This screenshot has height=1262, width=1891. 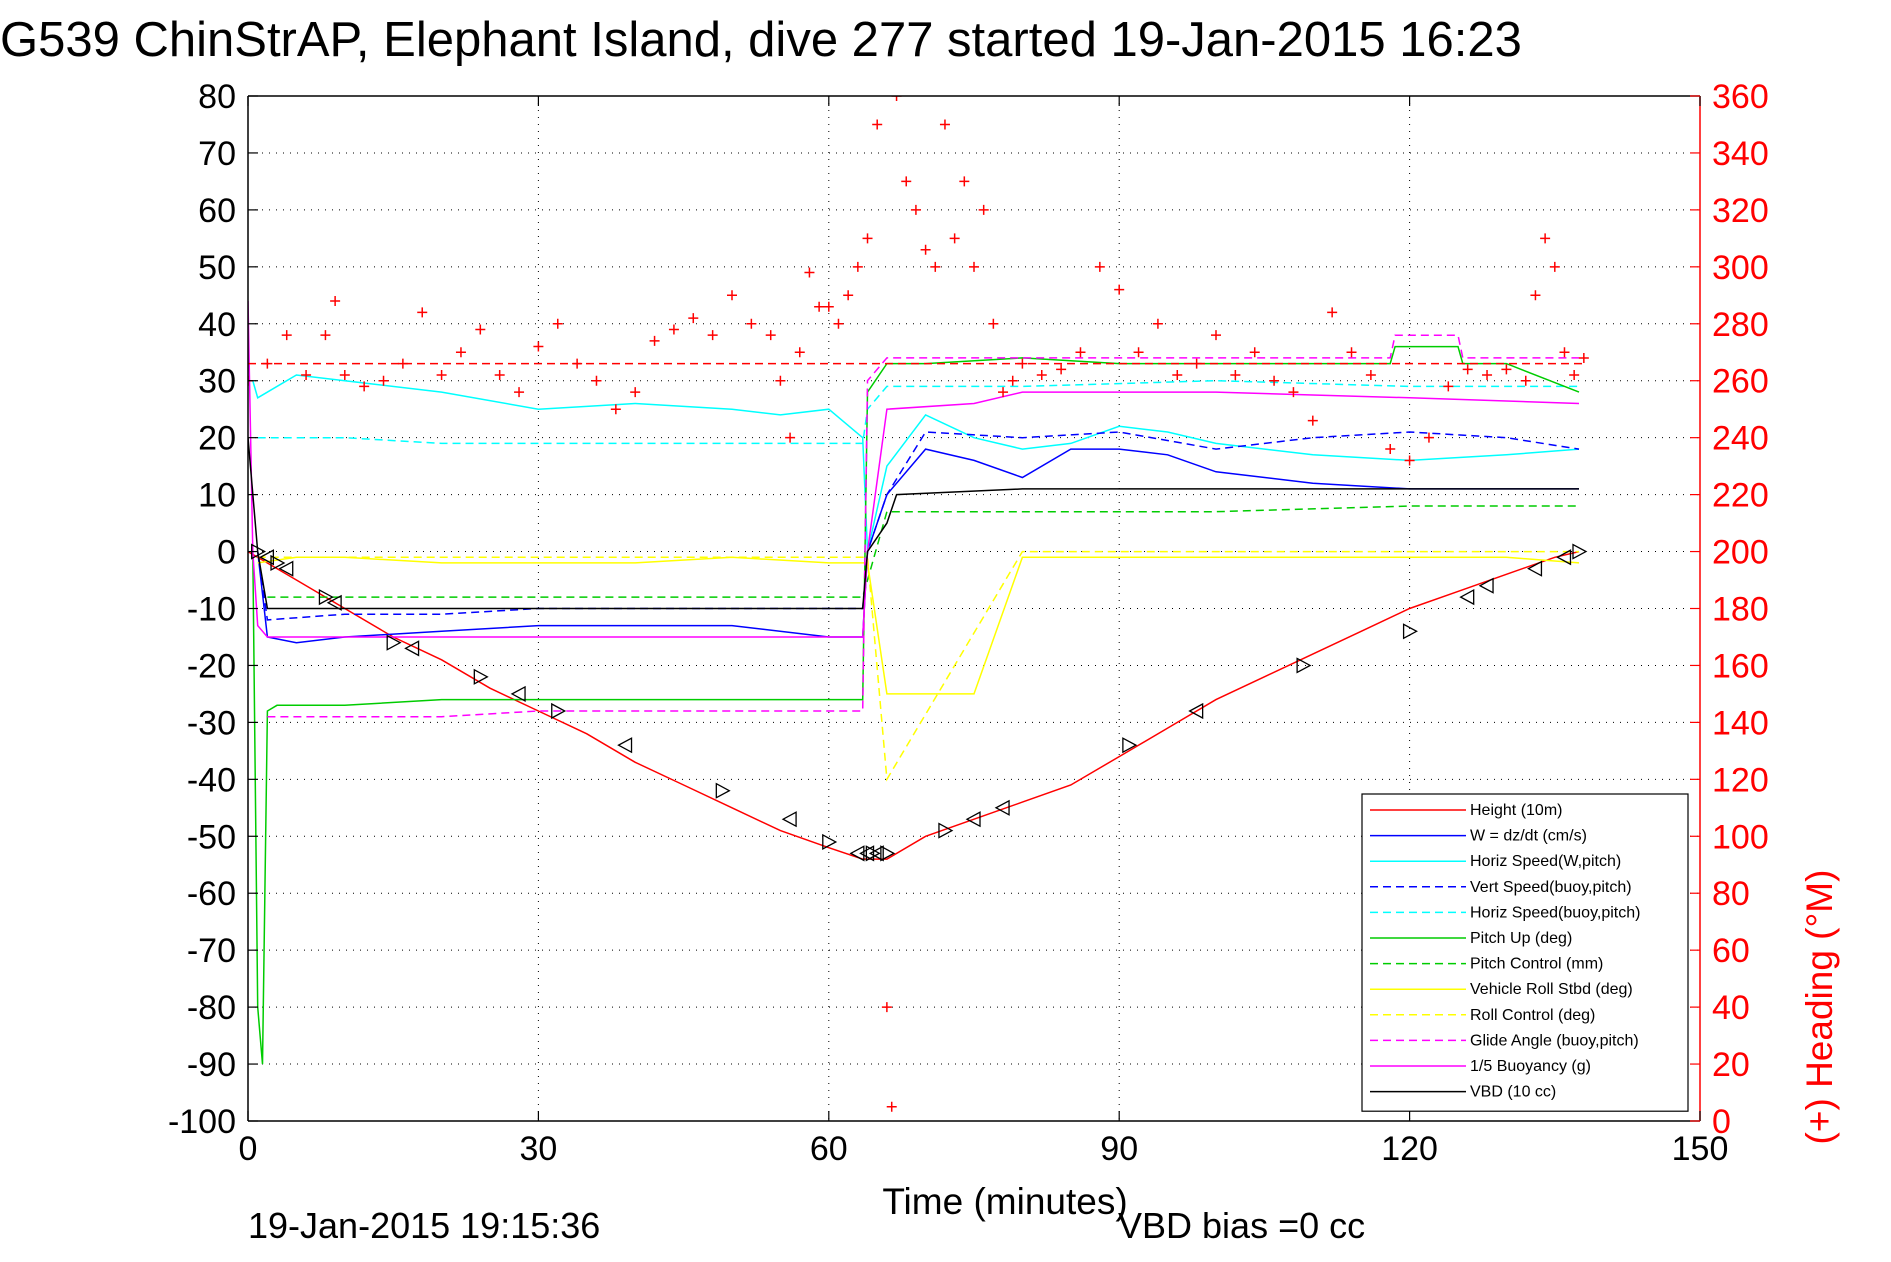 I want to click on y-tick-label: -70, so click(x=211, y=951).